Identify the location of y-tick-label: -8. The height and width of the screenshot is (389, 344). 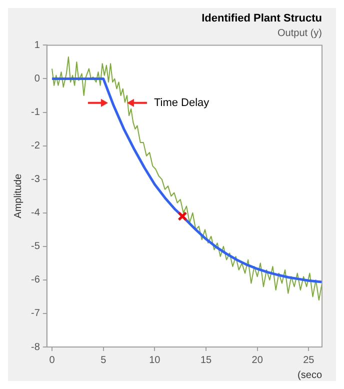
(35, 347).